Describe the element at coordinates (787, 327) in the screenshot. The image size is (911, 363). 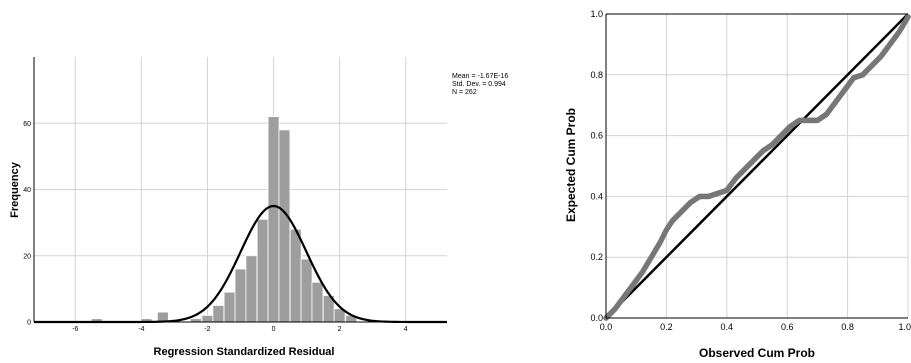
I see `pp-x-tick-label: 0.6` at that location.